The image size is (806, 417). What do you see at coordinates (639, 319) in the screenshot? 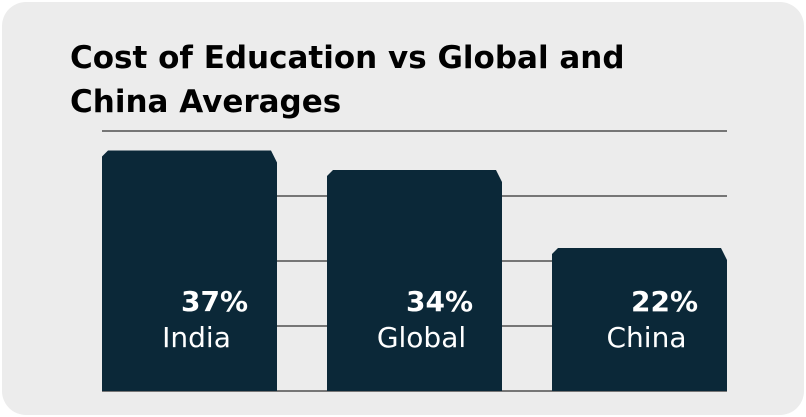
I see `bar-china` at bounding box center [639, 319].